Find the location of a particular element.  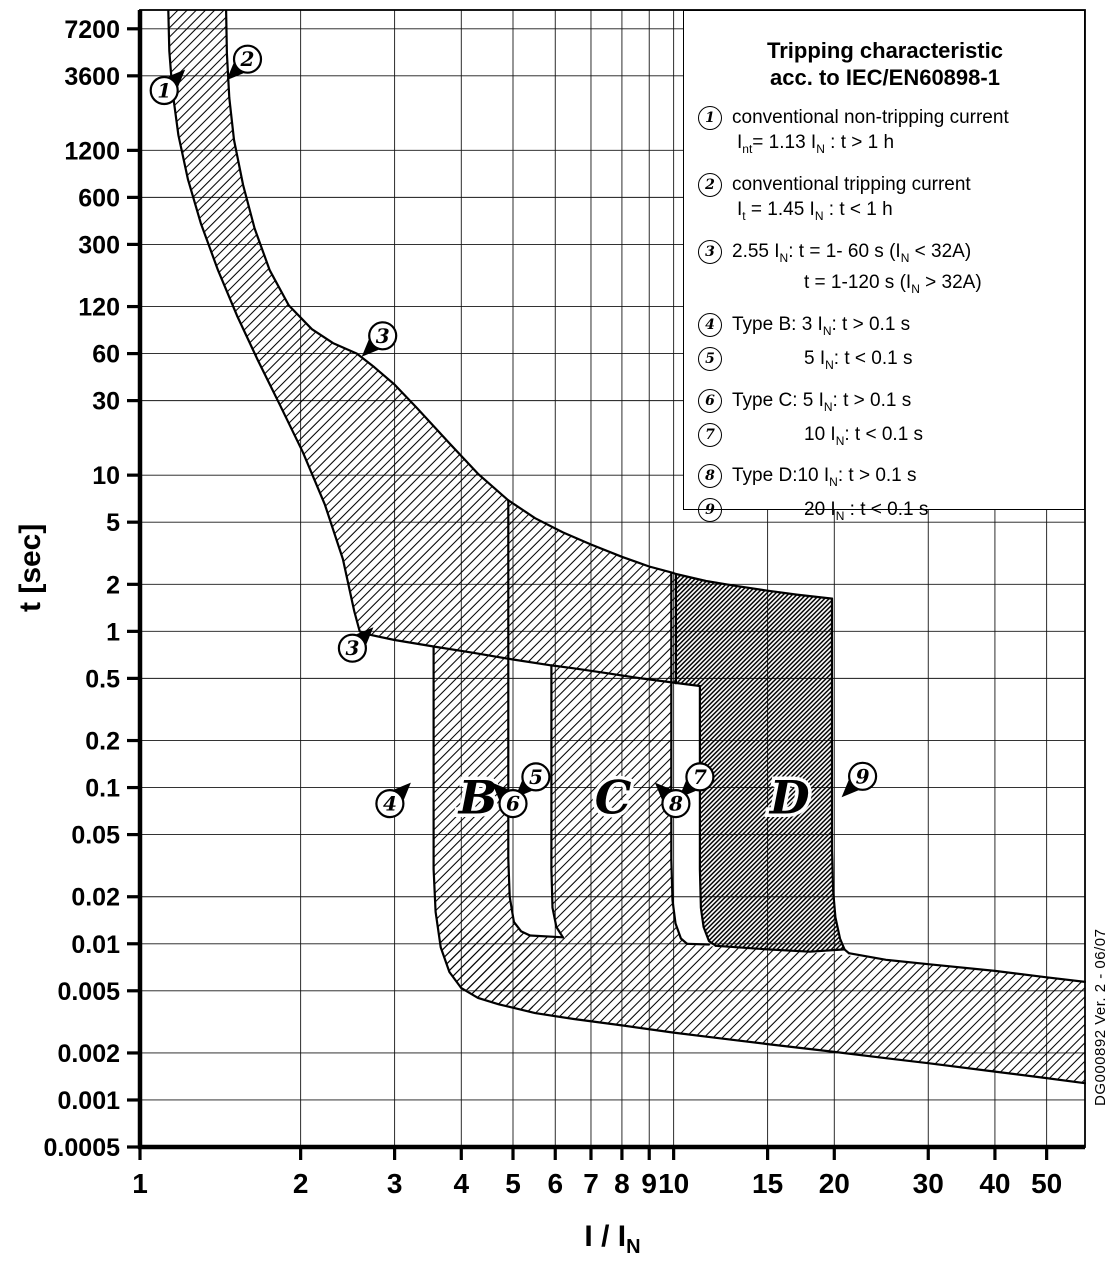

legend-item-number: 3 is located at coordinates (710, 251).